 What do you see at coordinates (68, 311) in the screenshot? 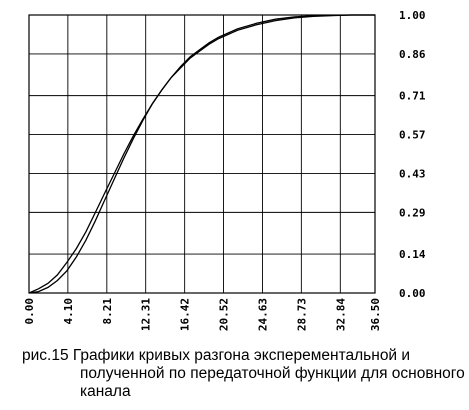
I see `x-tick-label: 4.10` at bounding box center [68, 311].